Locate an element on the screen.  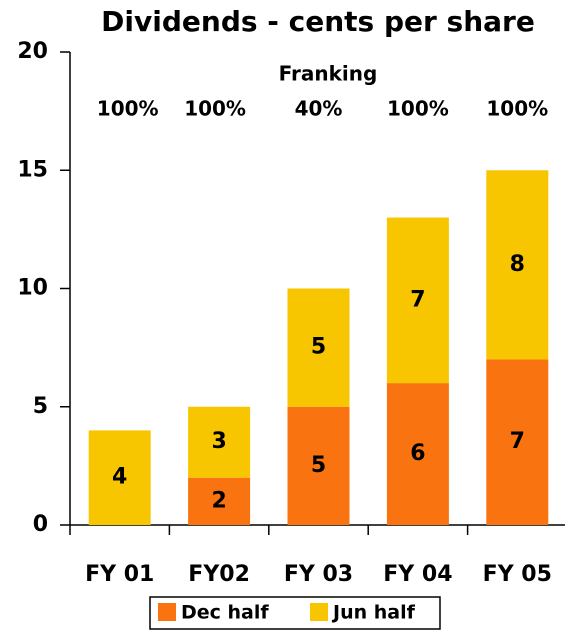
data-label: 2 is located at coordinates (218, 500).